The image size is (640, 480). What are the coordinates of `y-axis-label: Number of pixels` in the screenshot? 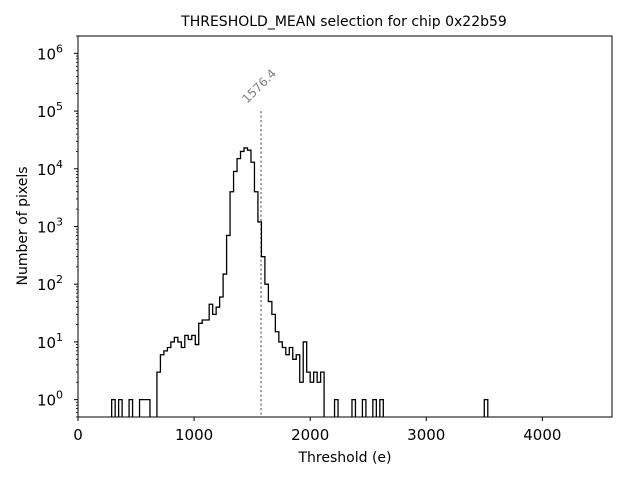 It's located at (23, 225).